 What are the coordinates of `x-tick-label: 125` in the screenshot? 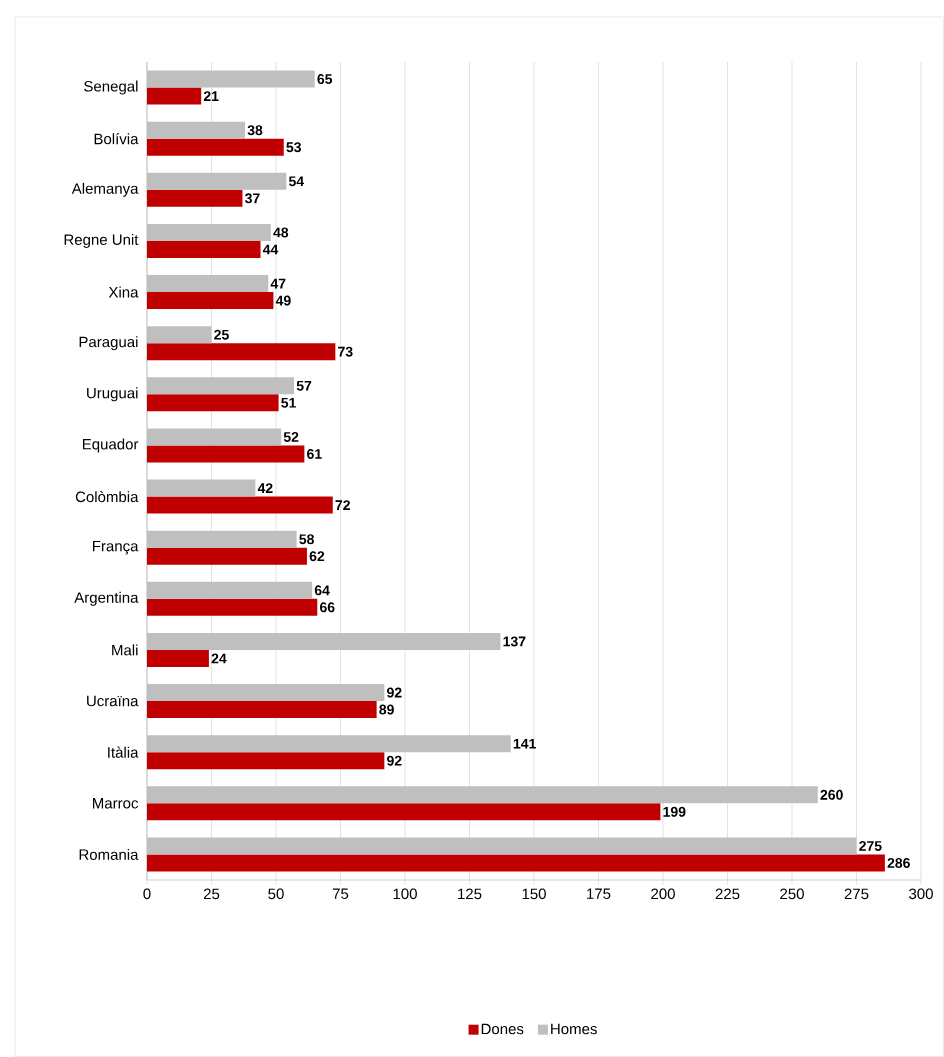 It's located at (470, 894).